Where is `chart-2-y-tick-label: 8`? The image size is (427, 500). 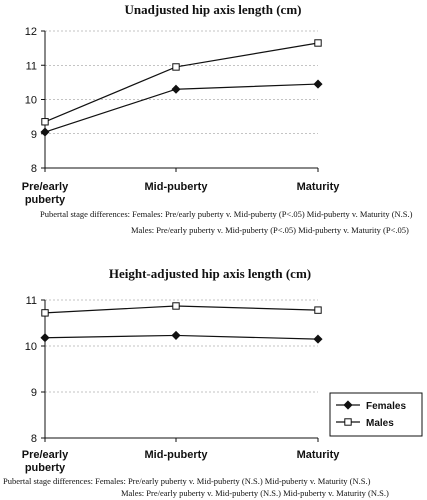
chart-2-y-tick-label: 8 is located at coordinates (34, 439).